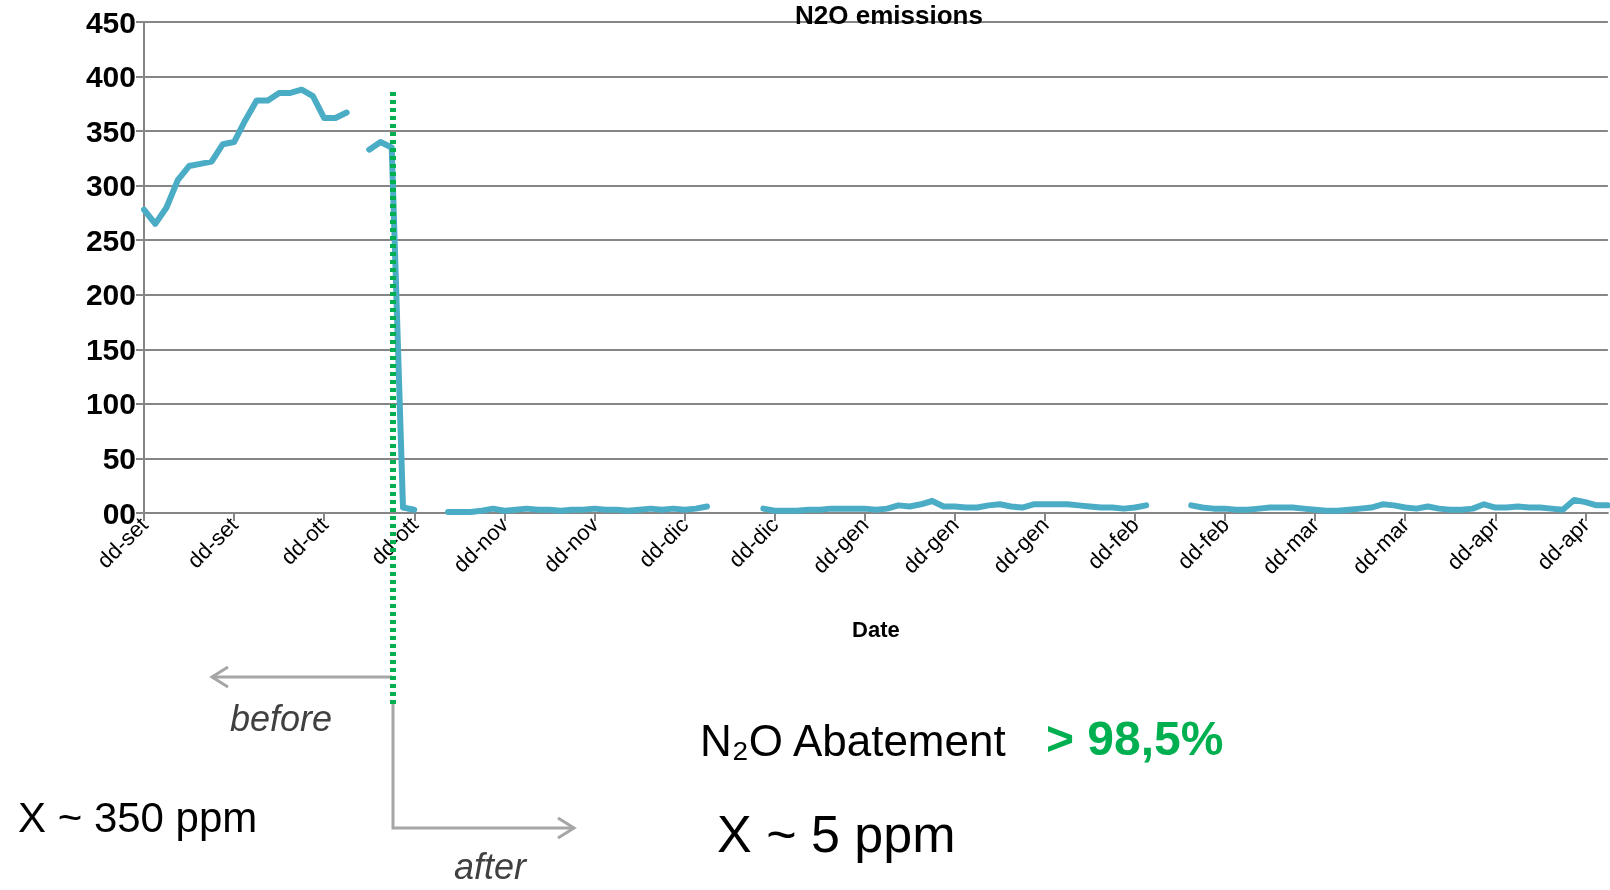 The image size is (1610, 890). What do you see at coordinates (876, 629) in the screenshot?
I see `x-axis-title: Date` at bounding box center [876, 629].